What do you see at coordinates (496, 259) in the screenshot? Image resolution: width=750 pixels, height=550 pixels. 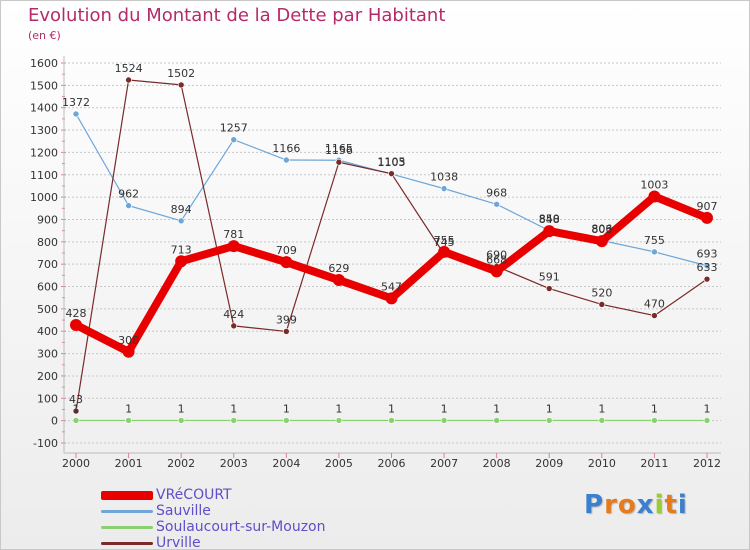 I see `data-label-vr-court: 668` at bounding box center [496, 259].